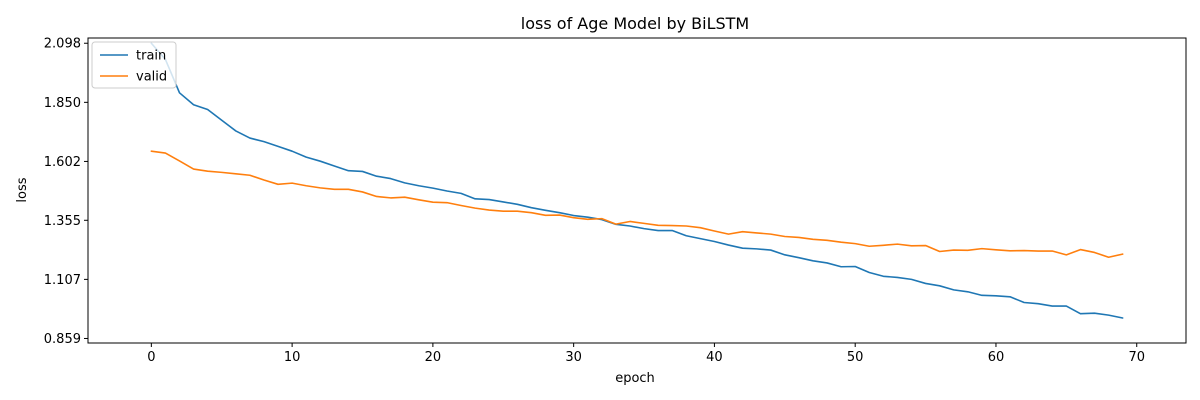 This screenshot has width=1200, height=400. I want to click on y-tick-label: 0.859, so click(62, 339).